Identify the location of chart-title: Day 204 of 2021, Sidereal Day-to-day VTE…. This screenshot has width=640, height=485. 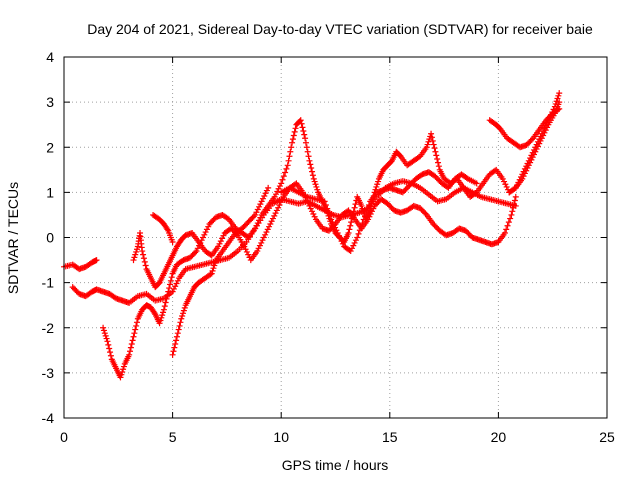
(340, 29).